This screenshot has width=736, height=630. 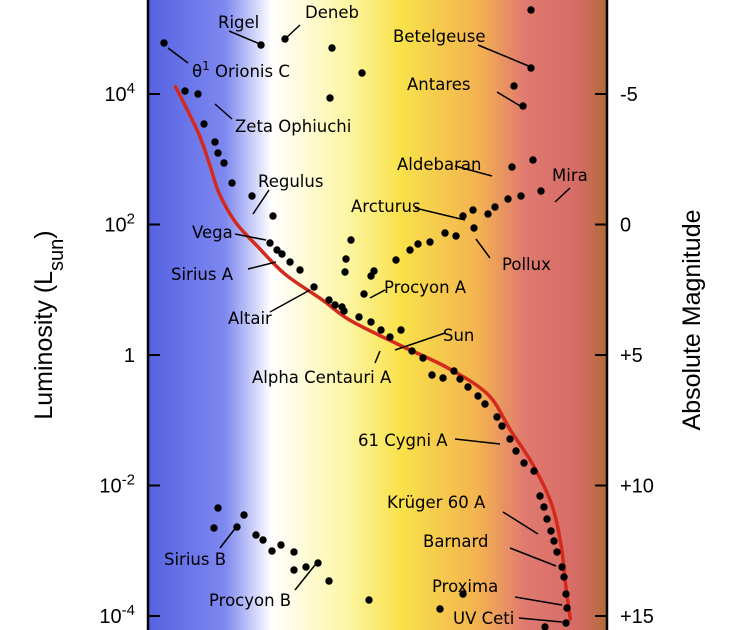 I want to click on right-tick-label-3: +10, so click(x=637, y=487).